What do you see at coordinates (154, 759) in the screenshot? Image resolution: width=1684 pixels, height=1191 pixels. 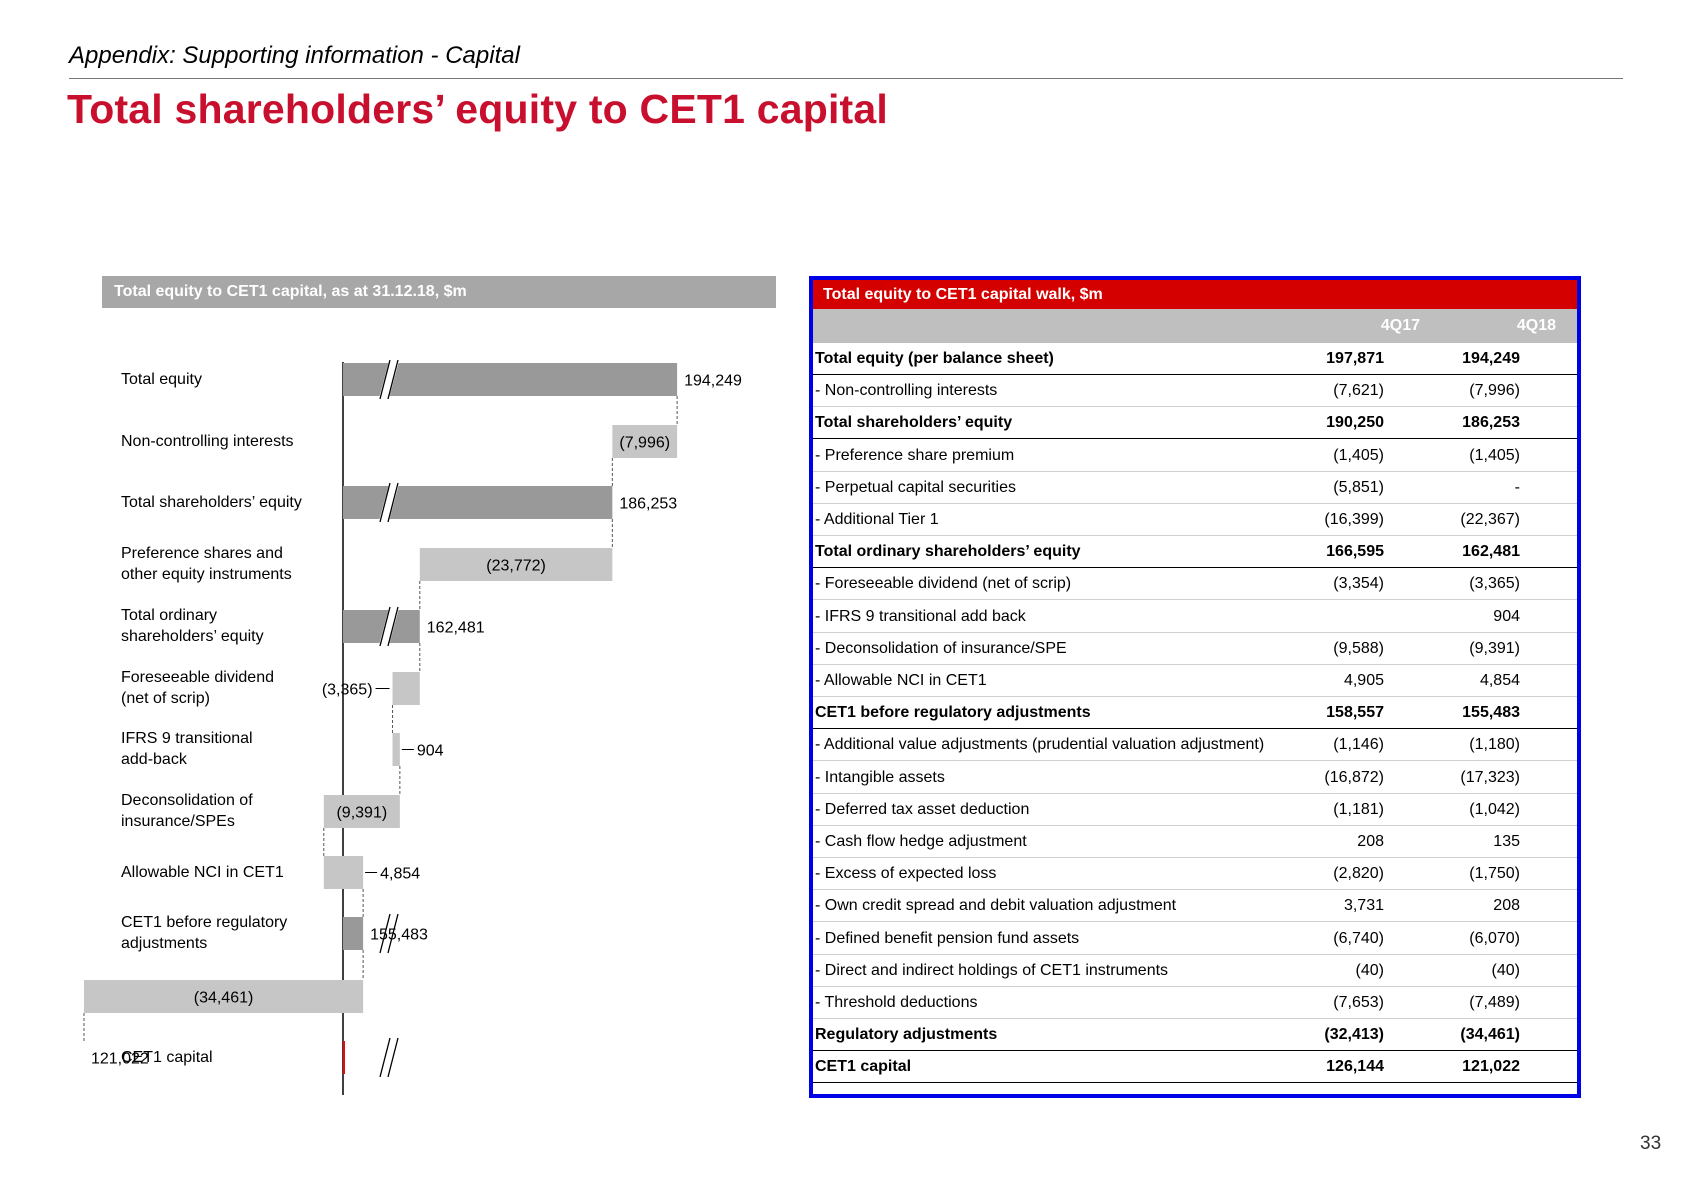 I see `waterfall-row-label-line: add-back` at bounding box center [154, 759].